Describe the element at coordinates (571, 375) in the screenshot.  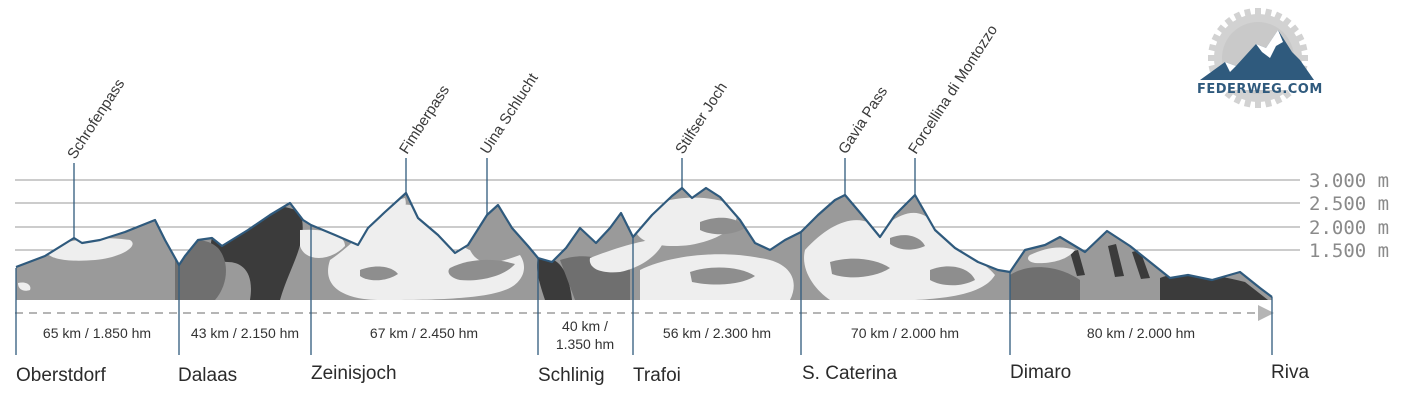
I see `town-label-schlinig: Schlinig` at that location.